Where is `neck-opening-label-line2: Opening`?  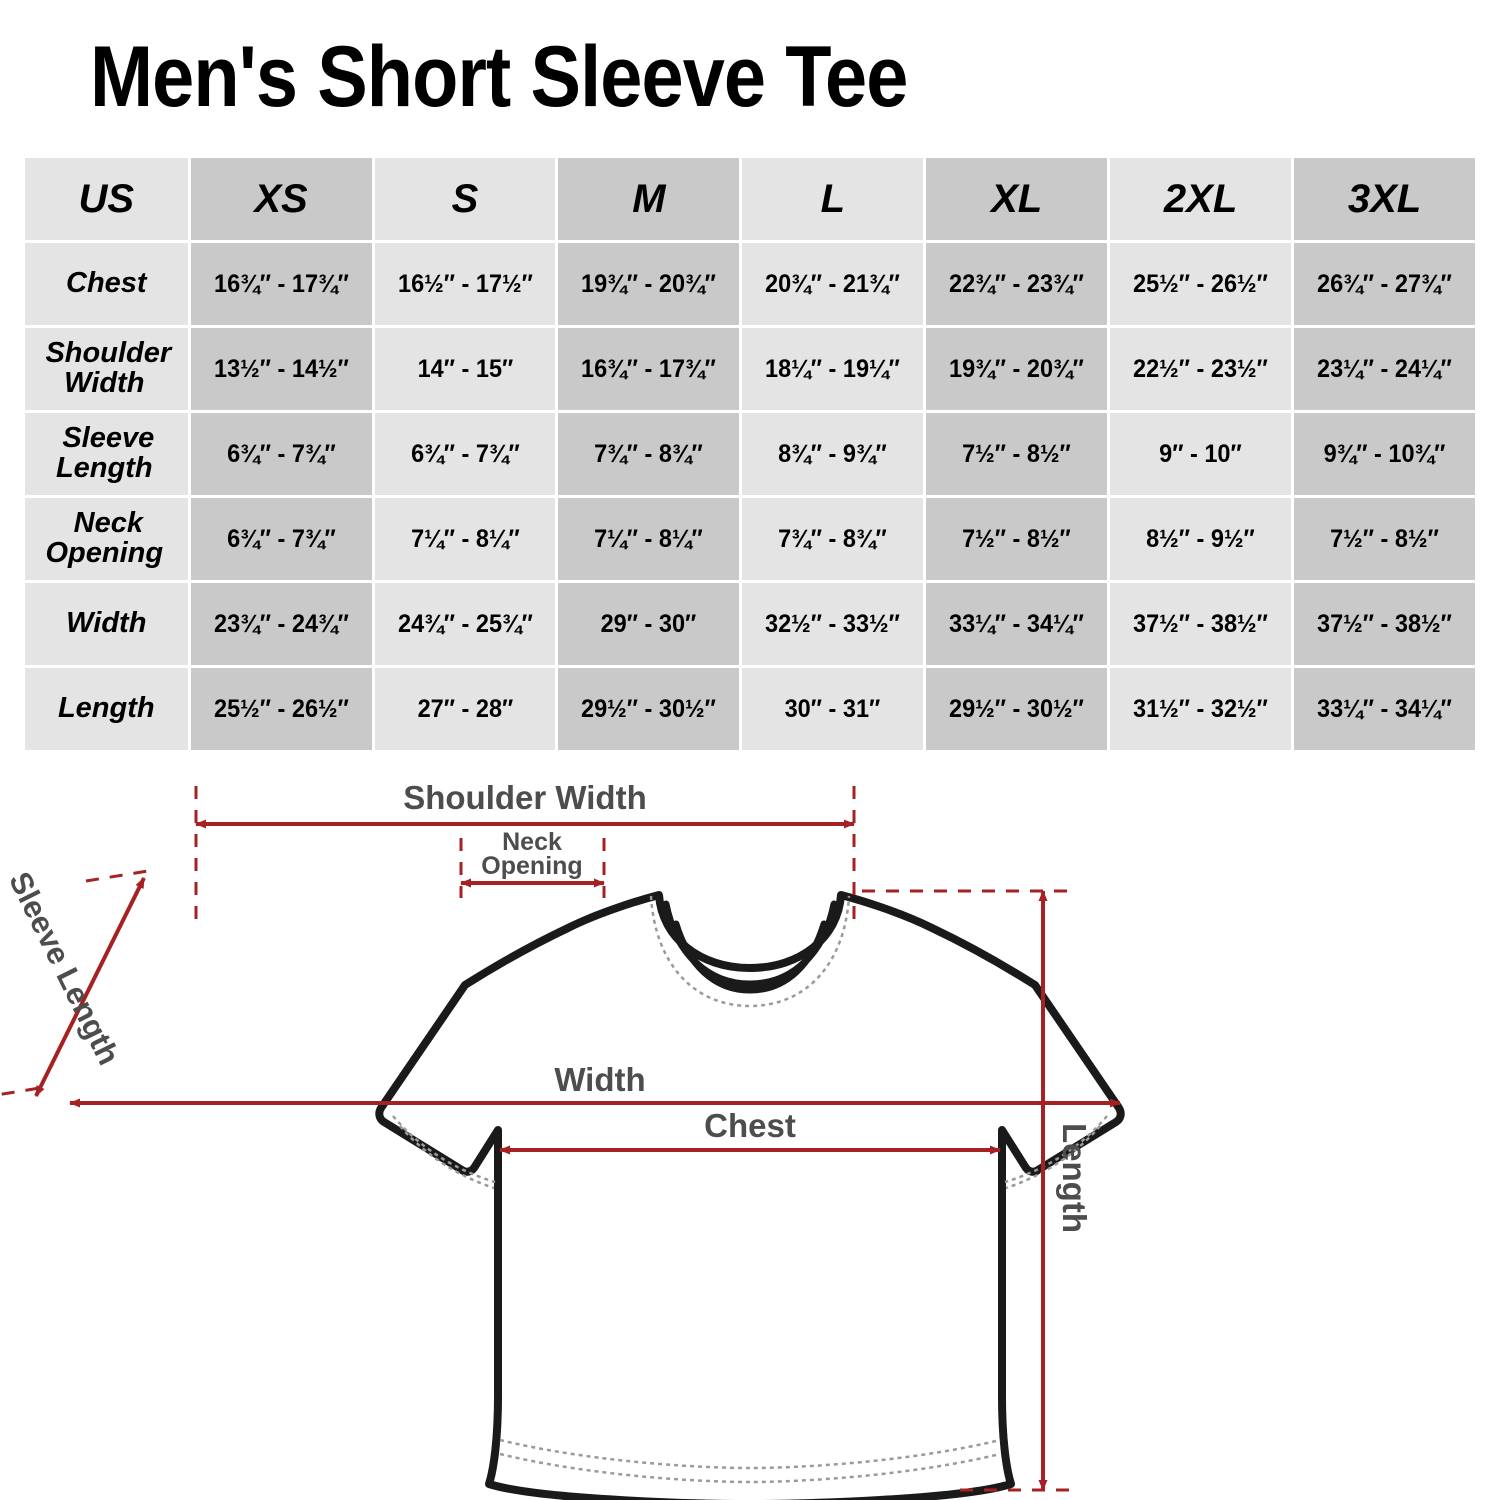 neck-opening-label-line2: Opening is located at coordinates (531, 866).